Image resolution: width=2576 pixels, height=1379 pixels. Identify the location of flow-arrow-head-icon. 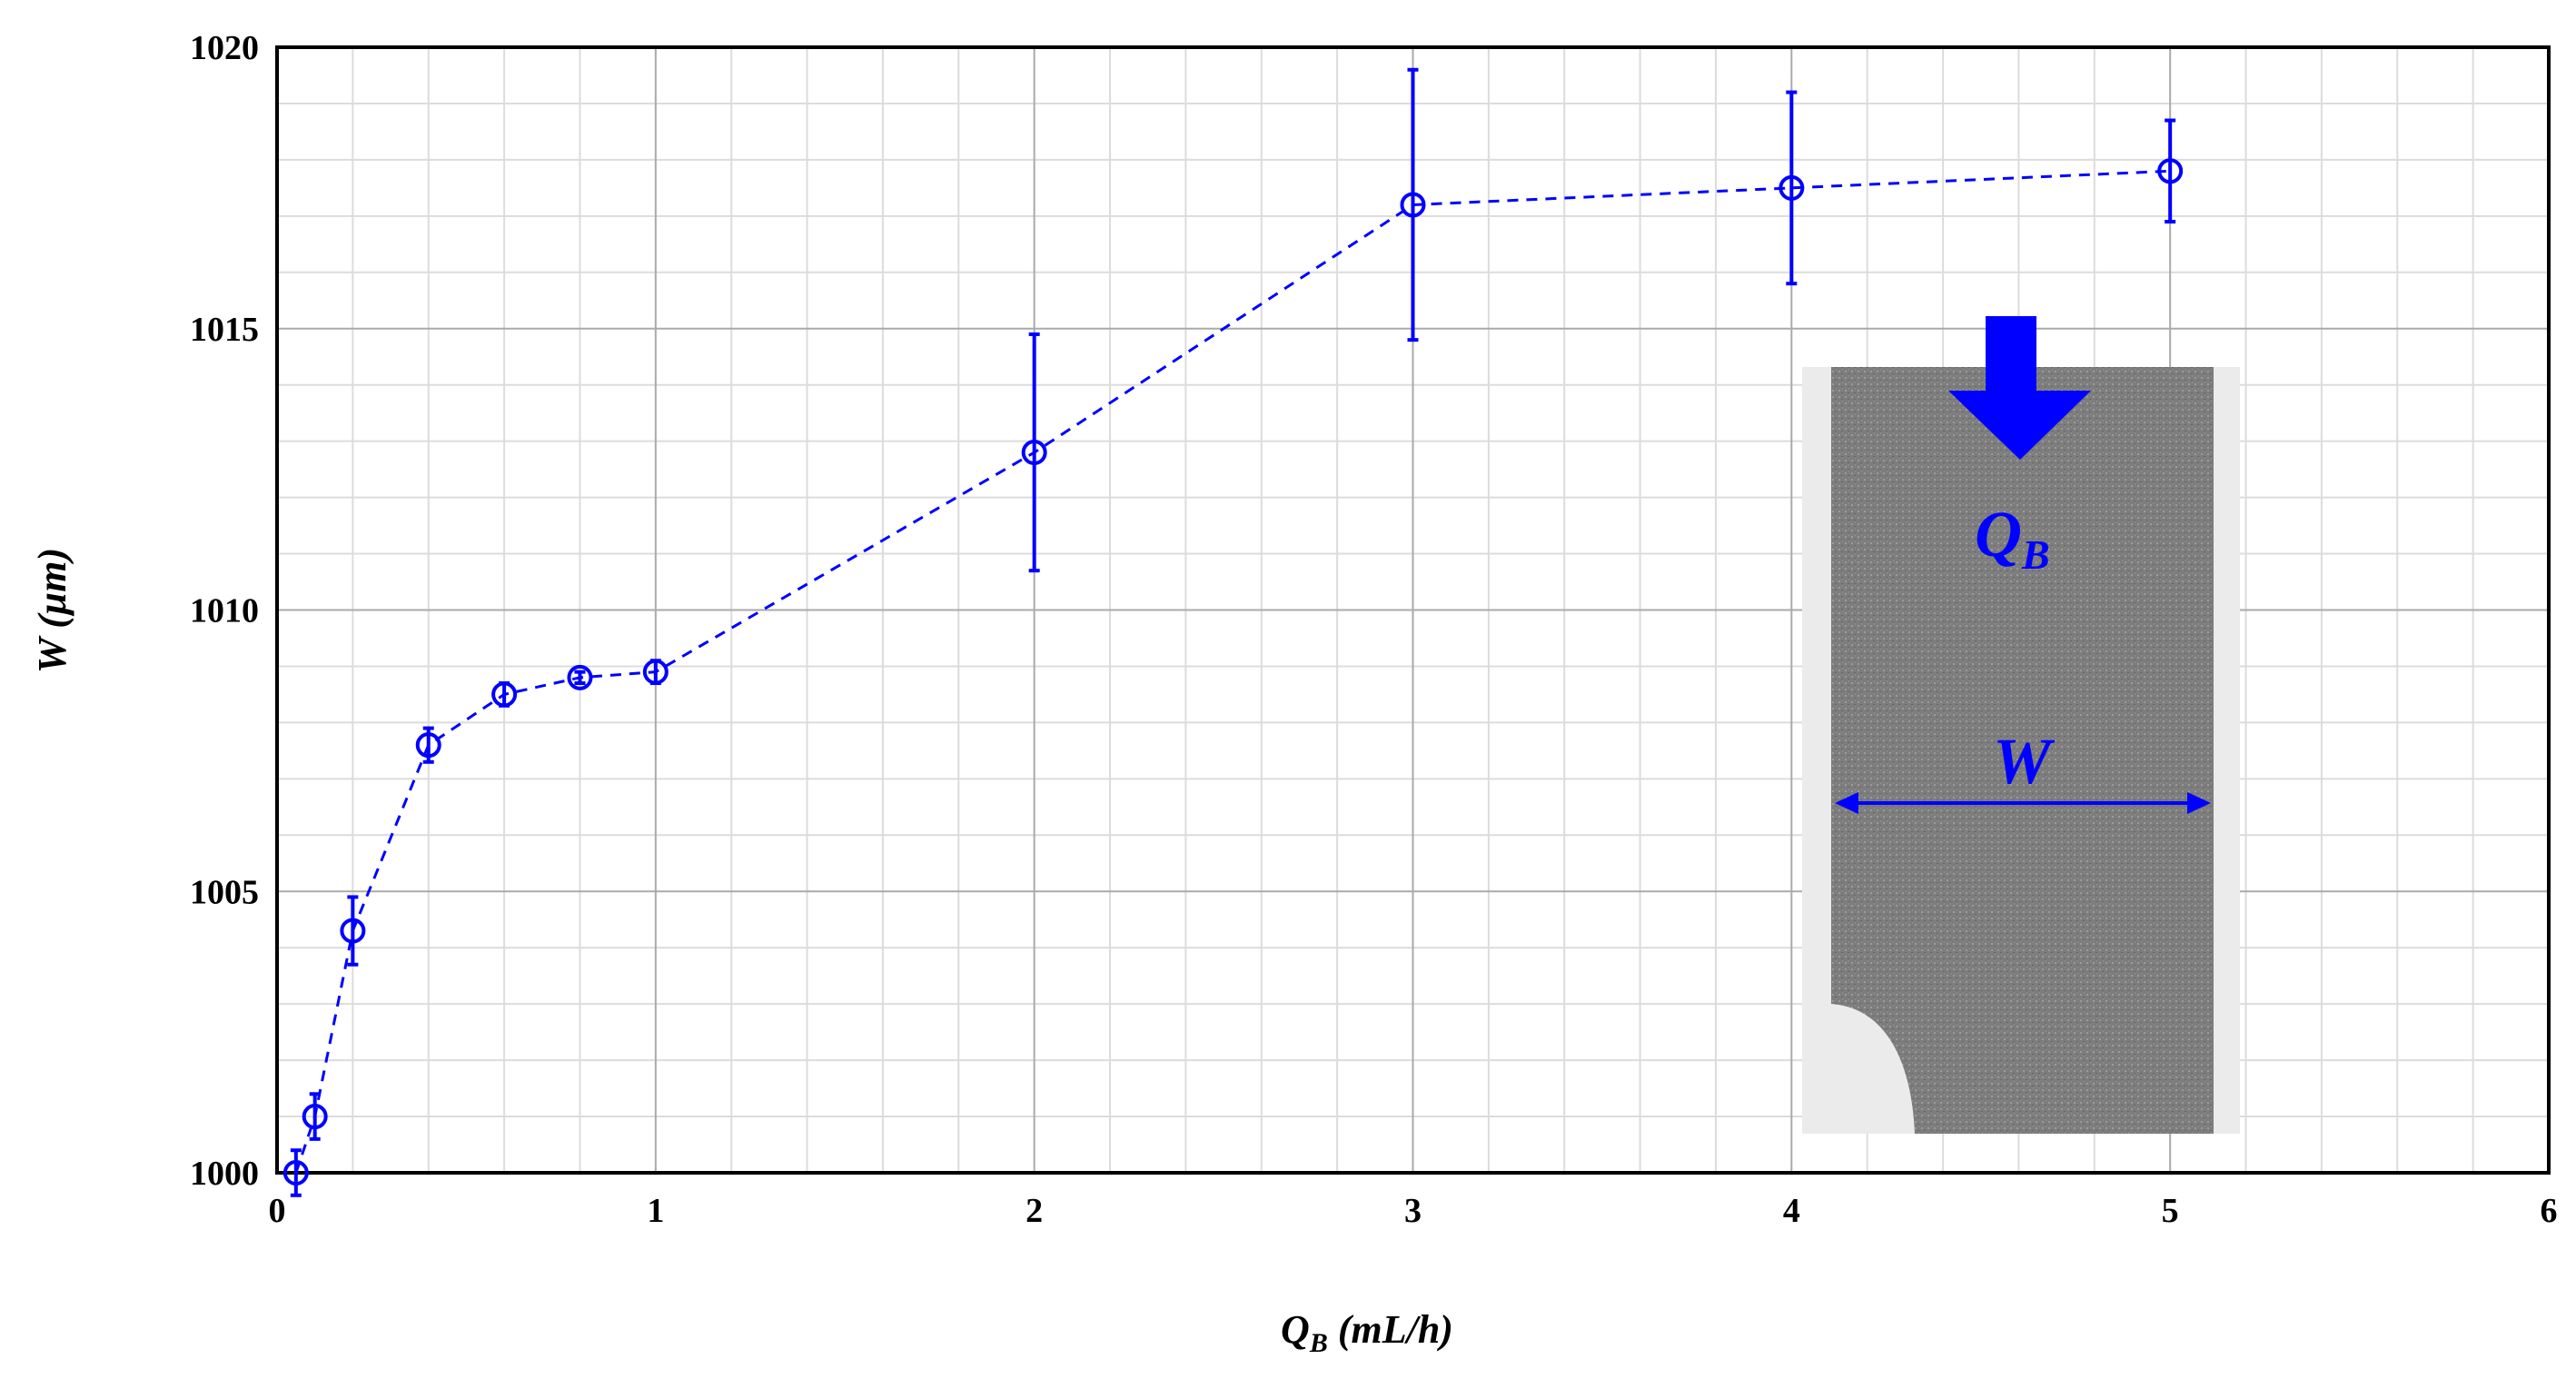
(2020, 425).